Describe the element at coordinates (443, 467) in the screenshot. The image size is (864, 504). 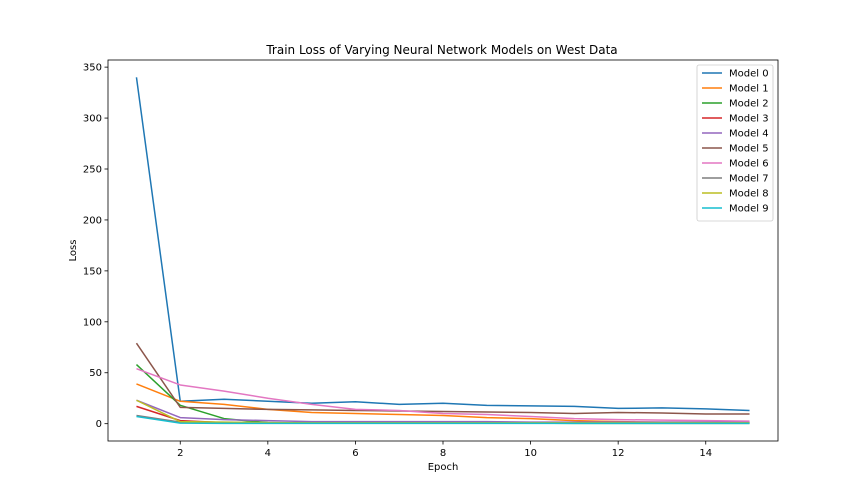
I see `x-axis-label: Epoch` at that location.